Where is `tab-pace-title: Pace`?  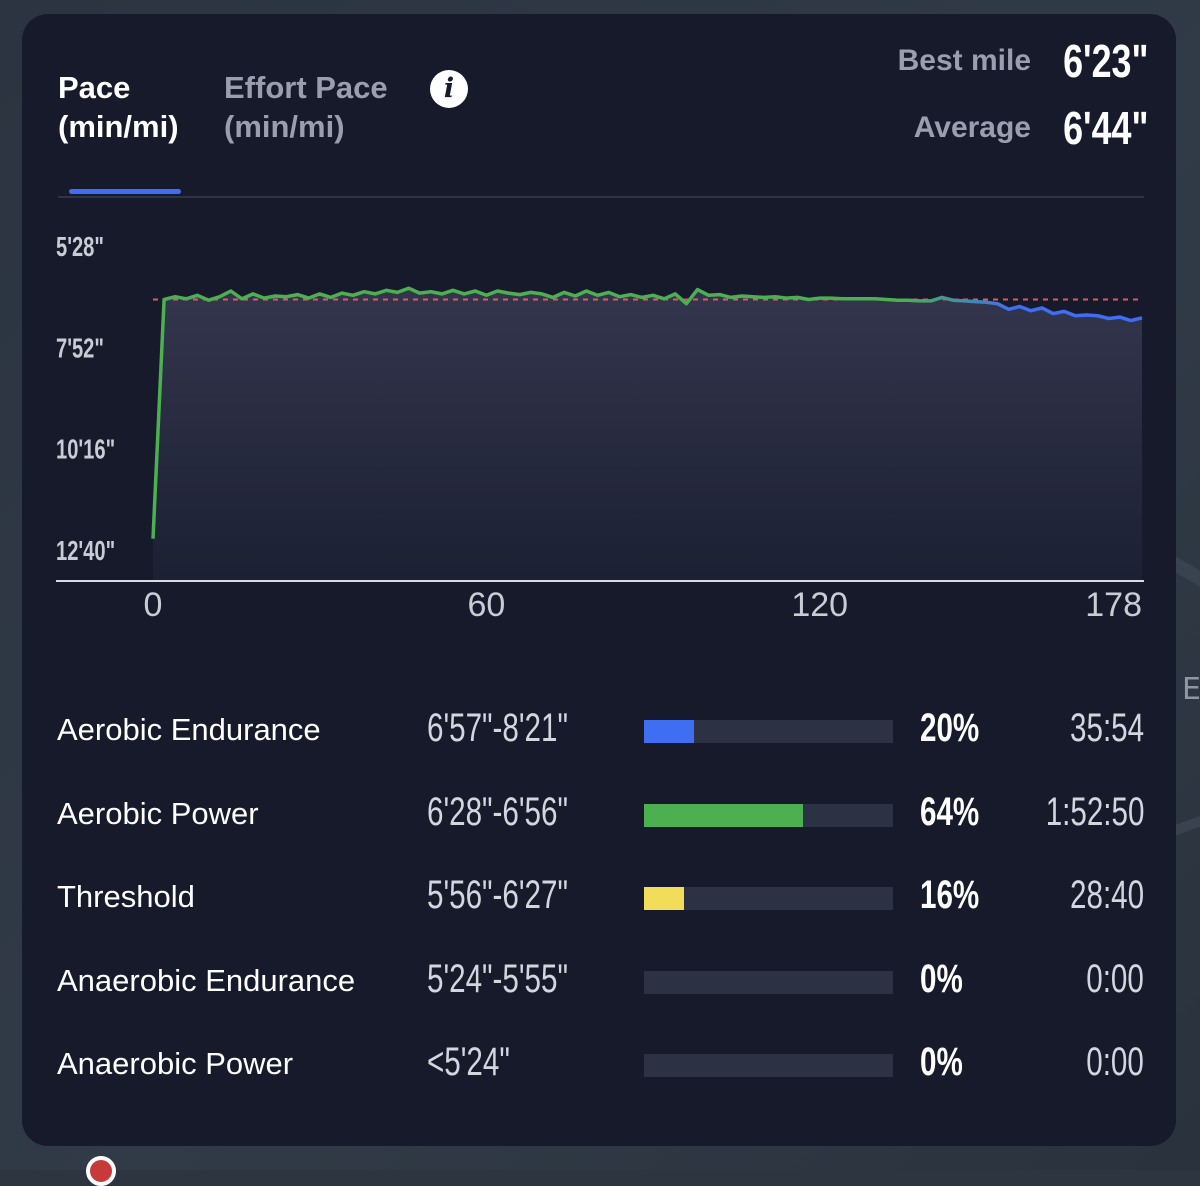
tab-pace-title: Pace is located at coordinates (94, 87).